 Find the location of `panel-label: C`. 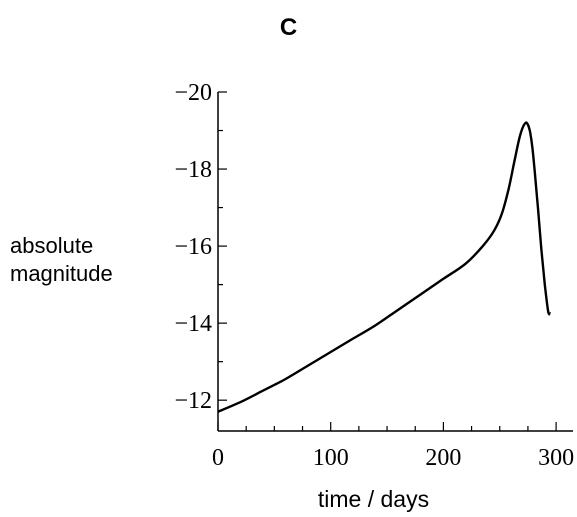

panel-label: C is located at coordinates (288, 27).